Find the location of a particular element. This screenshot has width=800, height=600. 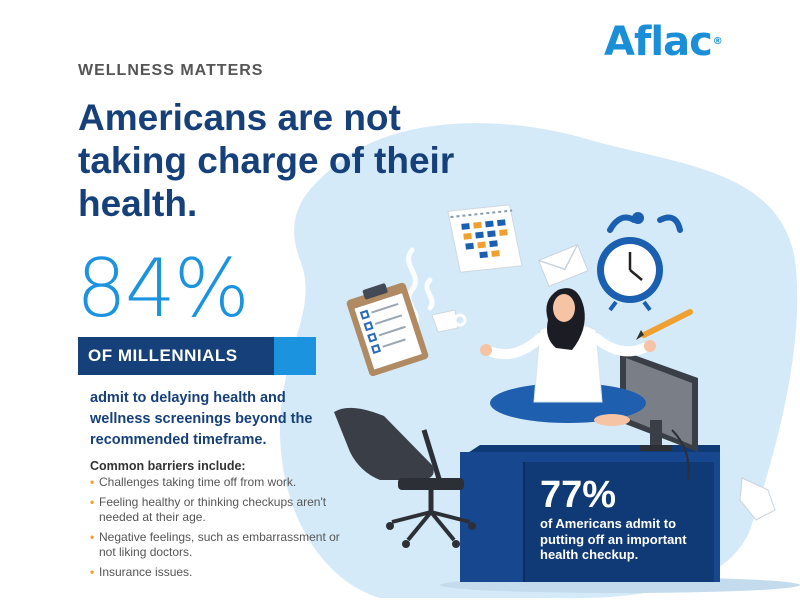

aflac-logo: Aflac® is located at coordinates (663, 42).